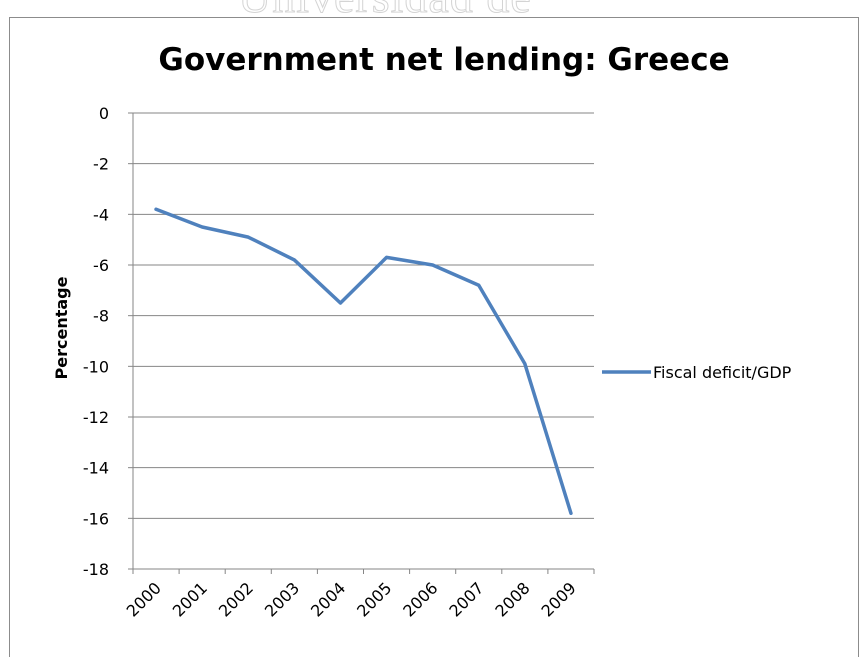 The image size is (864, 657). I want to click on x-tick-label: 2009, so click(559, 599).